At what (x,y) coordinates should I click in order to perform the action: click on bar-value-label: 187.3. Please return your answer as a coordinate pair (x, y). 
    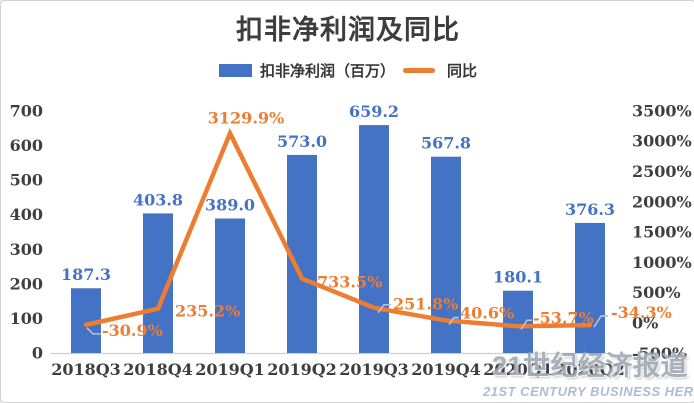
    Looking at the image, I should click on (86, 274).